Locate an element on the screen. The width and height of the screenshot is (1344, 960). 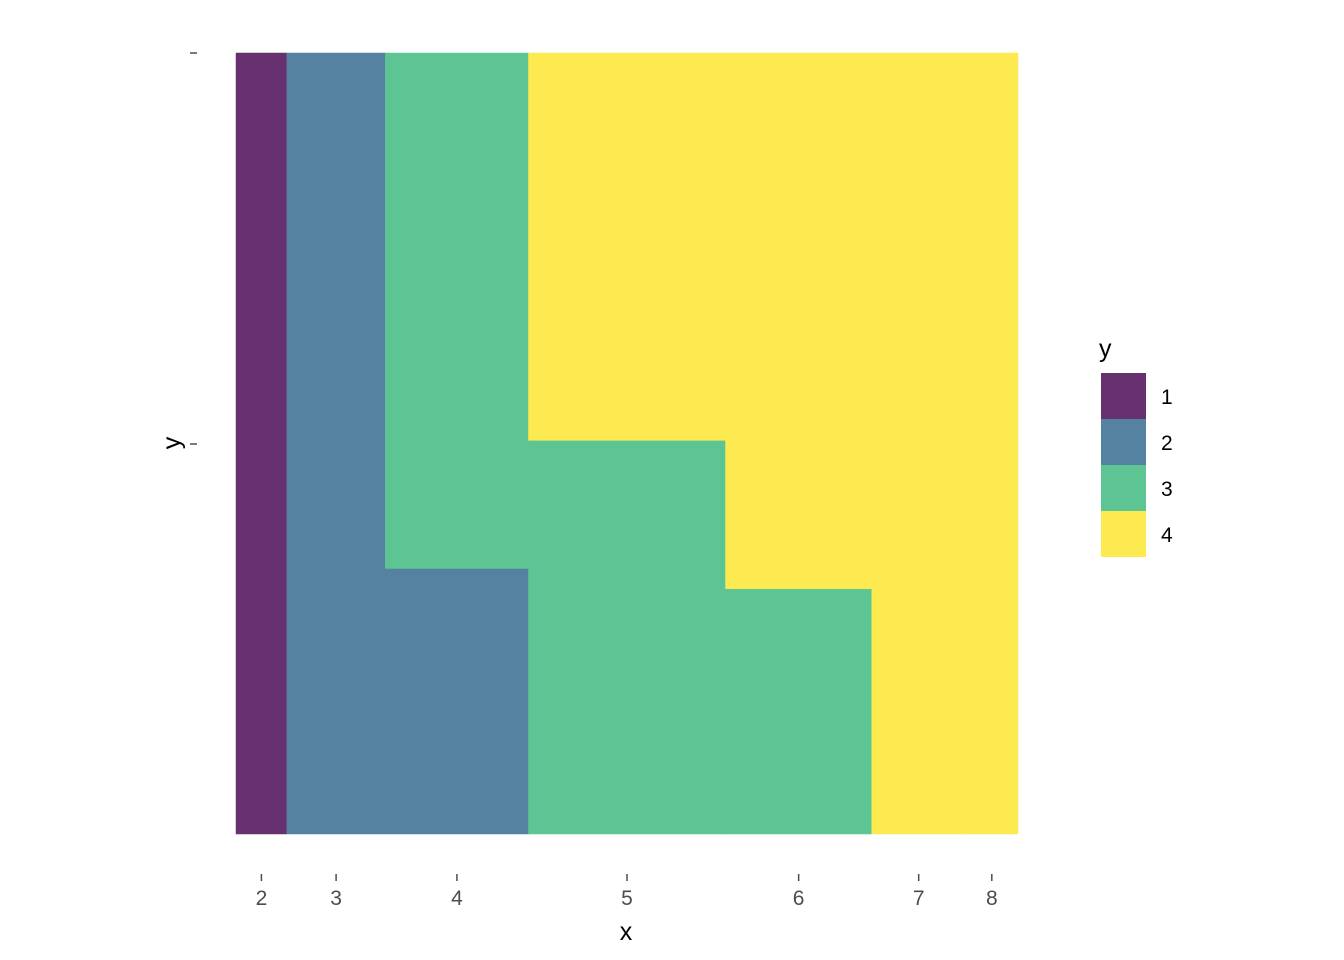
x-tick-label: 7 is located at coordinates (919, 898).